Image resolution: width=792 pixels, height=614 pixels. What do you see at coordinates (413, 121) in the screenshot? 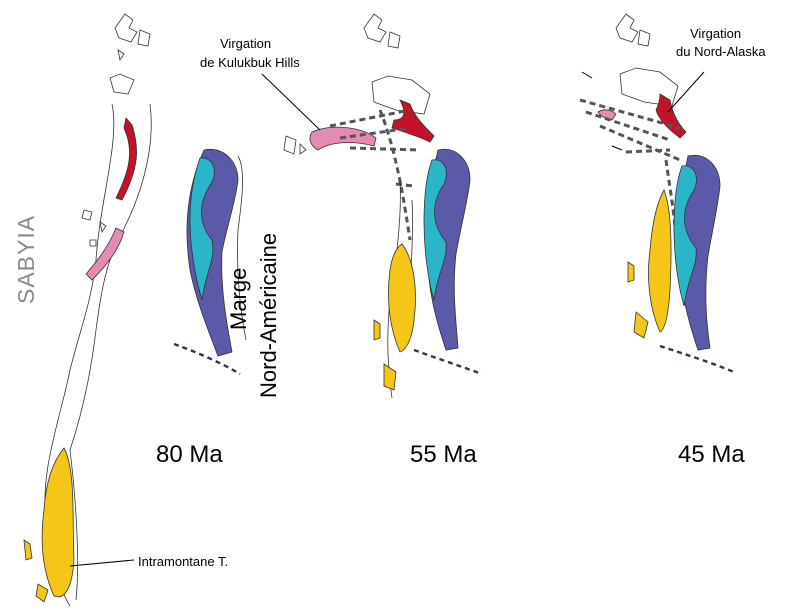
I see `red-belt-55ma` at bounding box center [413, 121].